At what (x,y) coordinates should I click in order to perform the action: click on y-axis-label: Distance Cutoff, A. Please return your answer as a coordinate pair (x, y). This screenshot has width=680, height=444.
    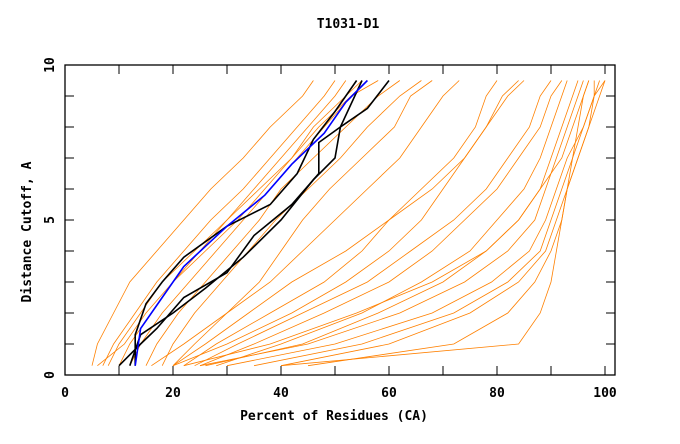
    Looking at the image, I should click on (27, 231).